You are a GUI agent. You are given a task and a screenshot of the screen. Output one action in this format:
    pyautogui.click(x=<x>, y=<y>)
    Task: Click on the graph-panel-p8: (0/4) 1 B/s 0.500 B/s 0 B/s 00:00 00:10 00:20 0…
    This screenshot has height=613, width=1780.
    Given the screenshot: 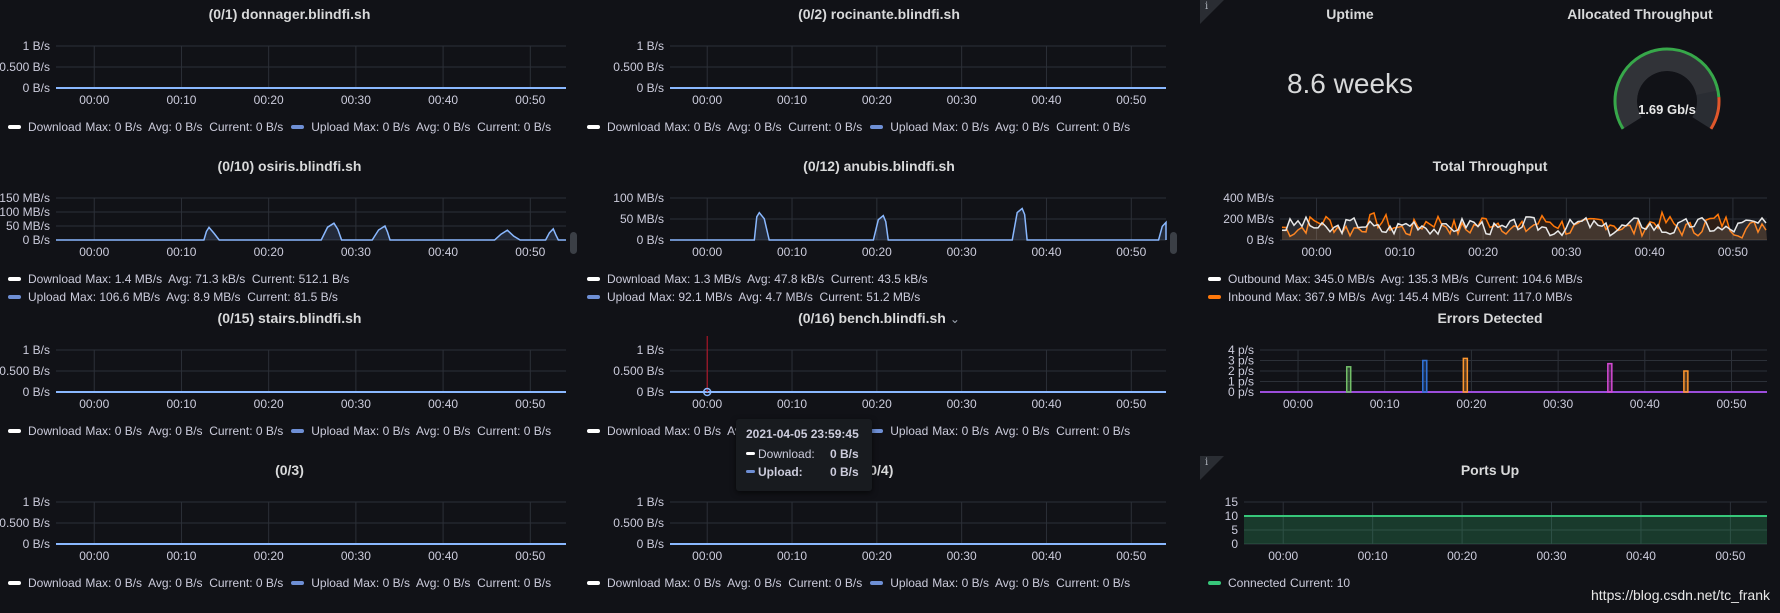 What is the action you would take?
    pyautogui.click(x=879, y=532)
    